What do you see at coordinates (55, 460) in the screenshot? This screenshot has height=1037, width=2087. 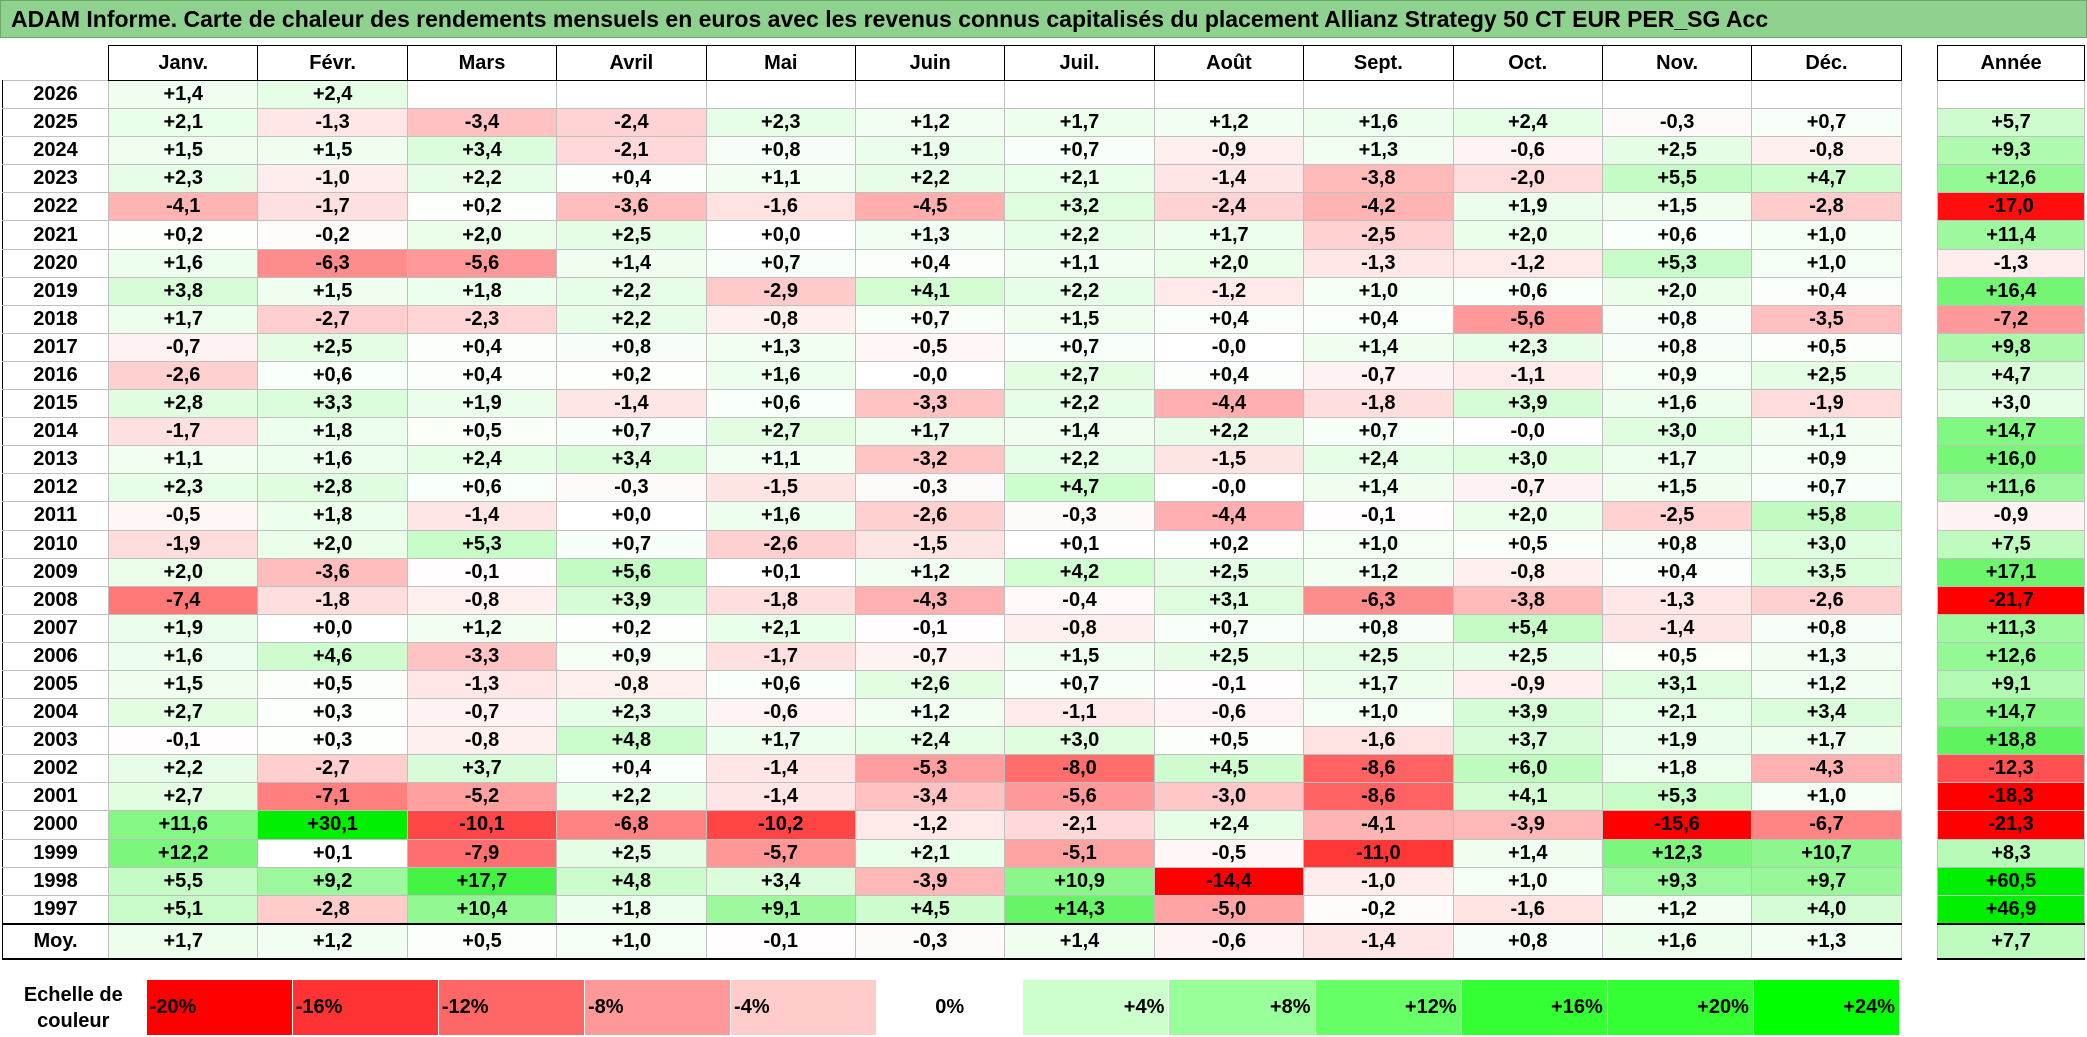 I see `year-label: 2013` at bounding box center [55, 460].